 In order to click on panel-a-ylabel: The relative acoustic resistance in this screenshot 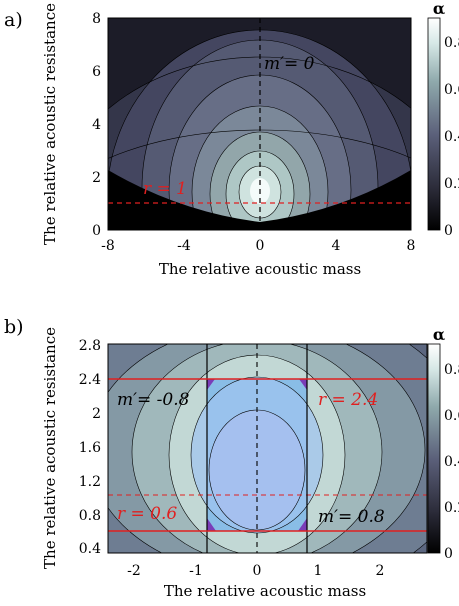, I will do `click(50, 124)`.